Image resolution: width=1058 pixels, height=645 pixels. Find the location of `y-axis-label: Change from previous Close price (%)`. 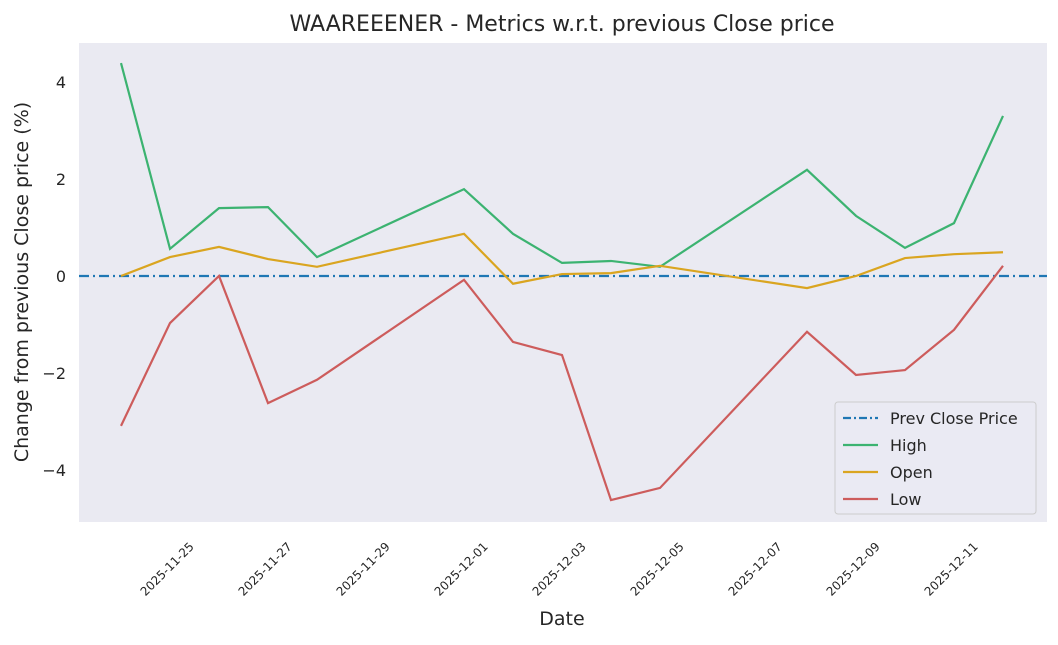

y-axis-label: Change from previous Close price (%) is located at coordinates (22, 282).